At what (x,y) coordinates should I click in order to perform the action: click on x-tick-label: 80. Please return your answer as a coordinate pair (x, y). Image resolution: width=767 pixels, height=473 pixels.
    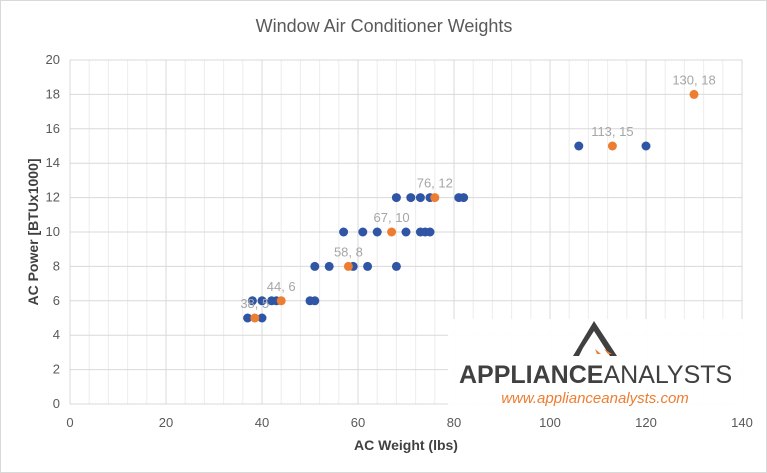
    Looking at the image, I should click on (454, 422).